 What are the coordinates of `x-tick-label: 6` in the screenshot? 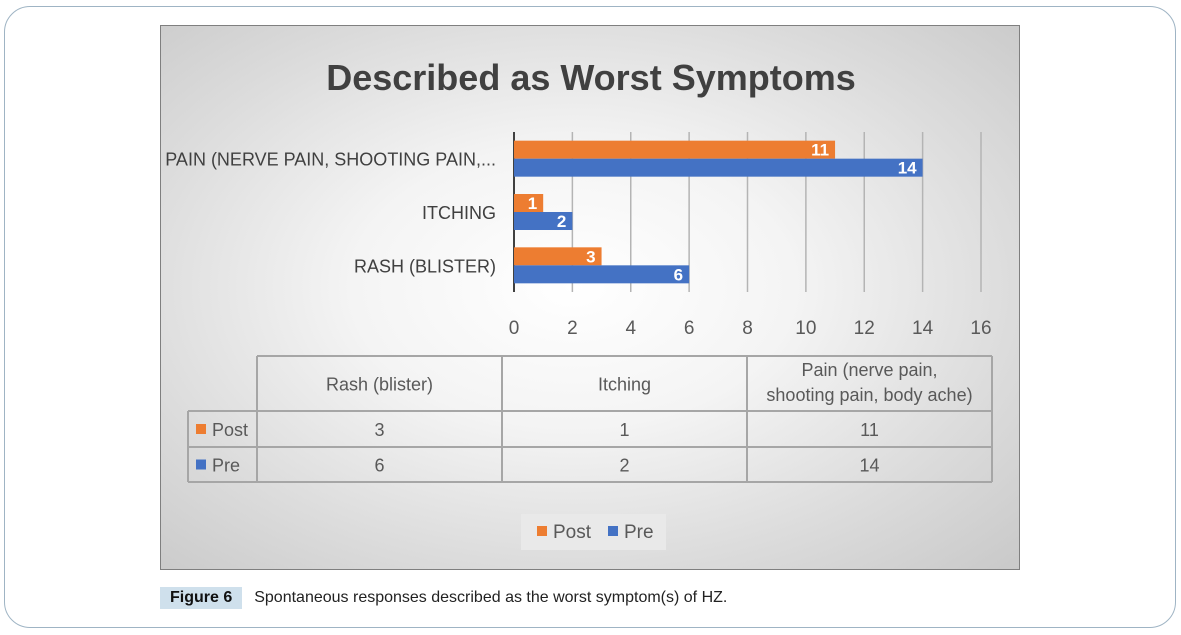 It's located at (689, 328).